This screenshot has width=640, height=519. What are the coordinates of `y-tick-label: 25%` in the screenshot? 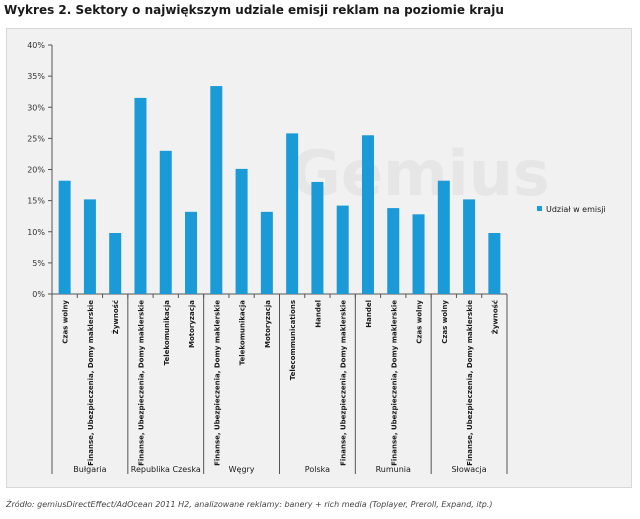 It's located at (36, 138).